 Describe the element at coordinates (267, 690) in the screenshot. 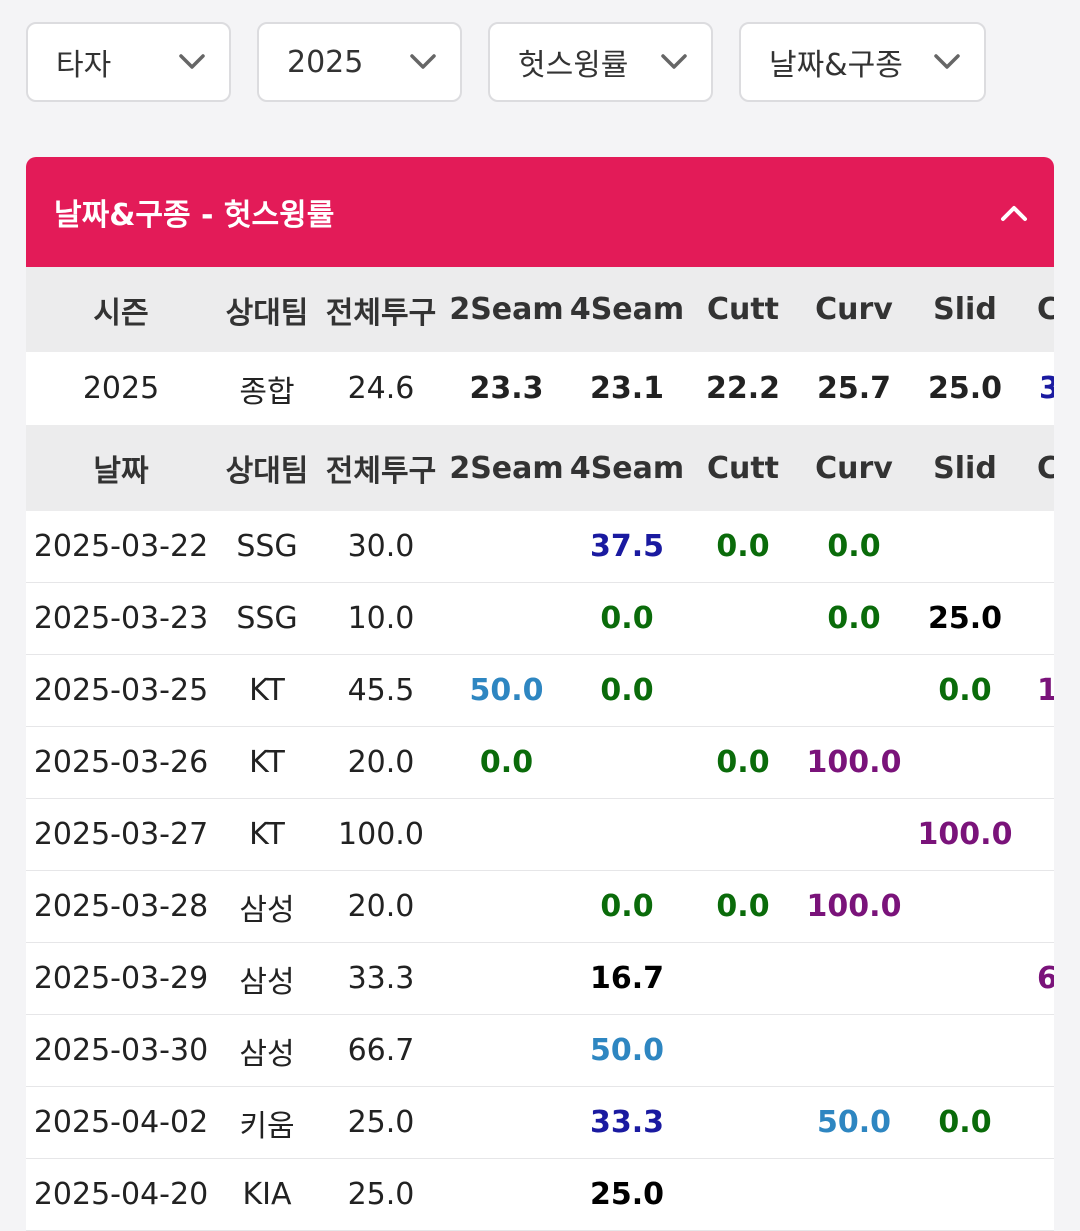

I see `team-cell: KT` at that location.